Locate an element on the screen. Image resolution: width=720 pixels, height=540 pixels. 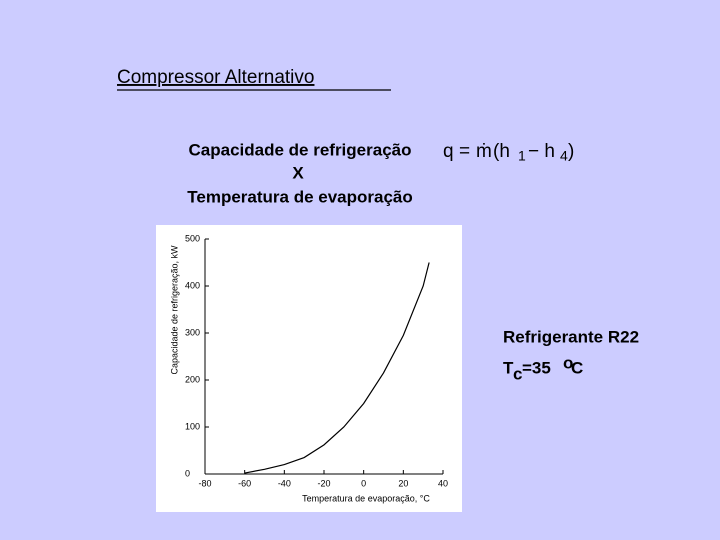
y-tick-label: 0 is located at coordinates (187, 473).